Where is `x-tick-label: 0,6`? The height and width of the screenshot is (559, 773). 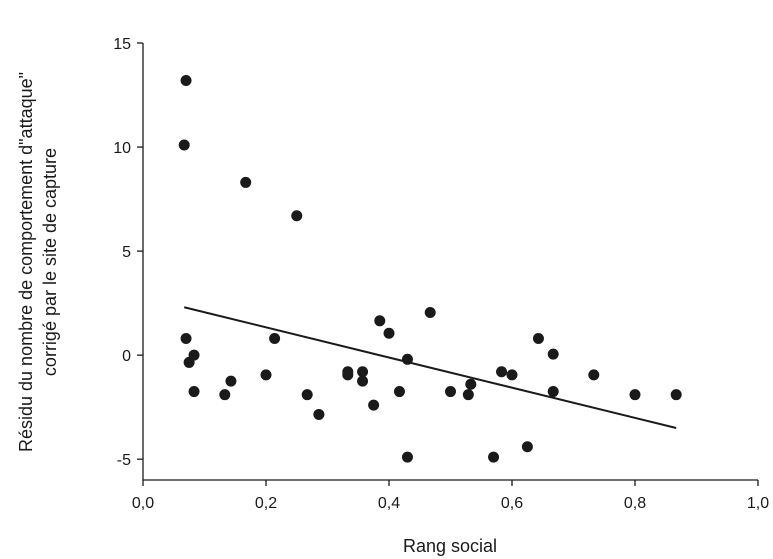 x-tick-label: 0,6 is located at coordinates (512, 503).